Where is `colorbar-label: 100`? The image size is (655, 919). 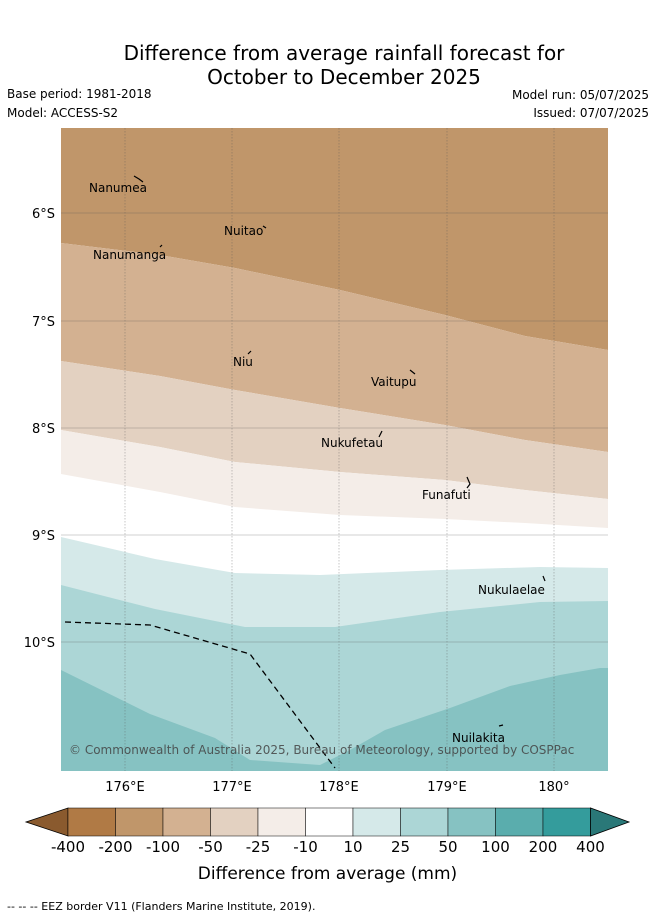 colorbar-label: 100 is located at coordinates (495, 847).